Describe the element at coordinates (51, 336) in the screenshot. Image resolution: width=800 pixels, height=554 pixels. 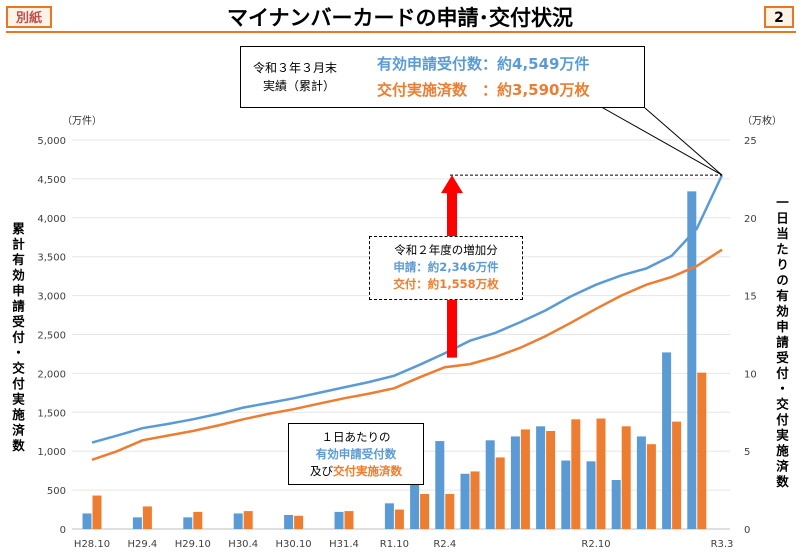
I see `left-tick-label: 2,500` at that location.